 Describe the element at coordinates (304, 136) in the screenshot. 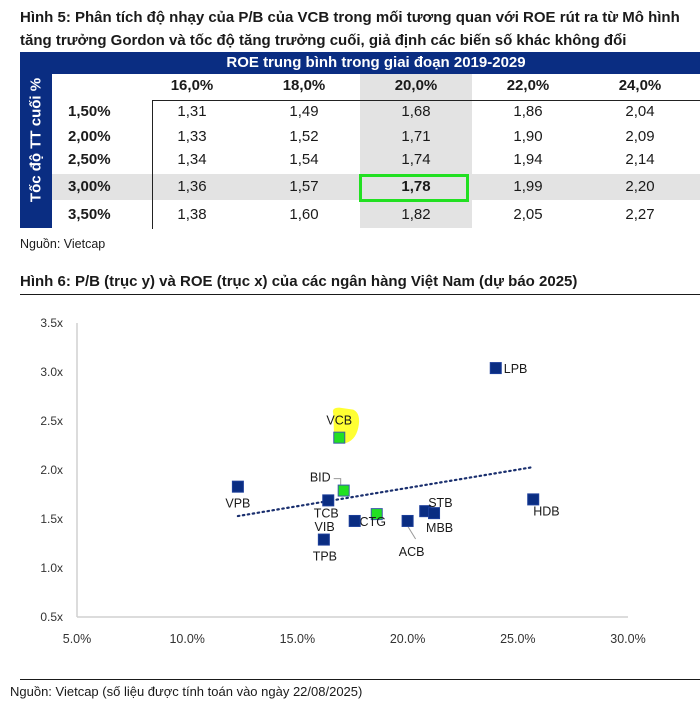

I see `table-cell: 1,52` at that location.